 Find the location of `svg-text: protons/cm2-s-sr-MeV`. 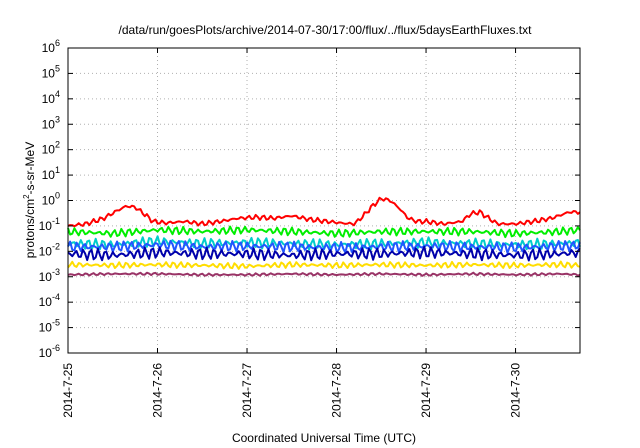

svg-text: protons/cm2-s-sr-MeV is located at coordinates (29, 200).